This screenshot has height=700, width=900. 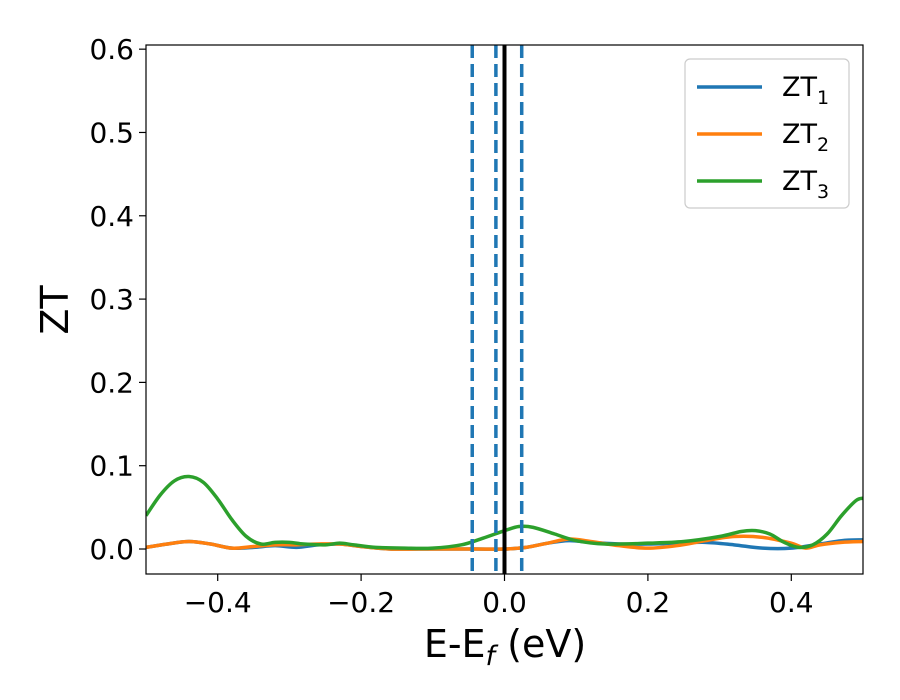 I want to click on x-tick-label: 0.2, so click(x=648, y=602).